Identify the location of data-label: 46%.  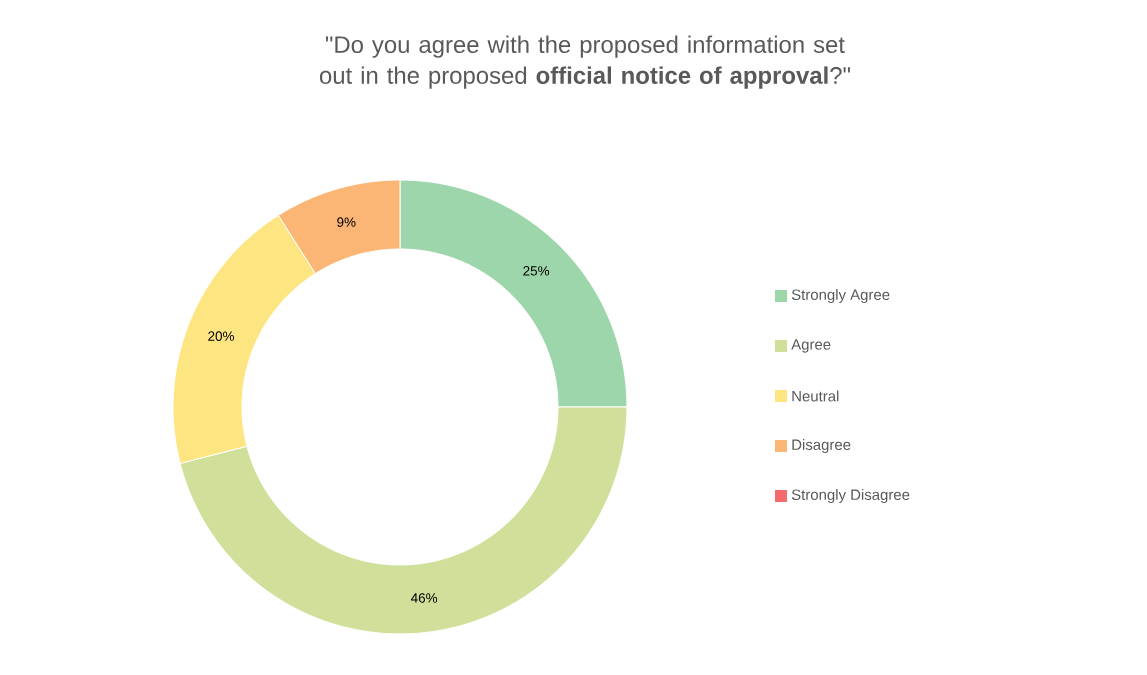
(424, 598).